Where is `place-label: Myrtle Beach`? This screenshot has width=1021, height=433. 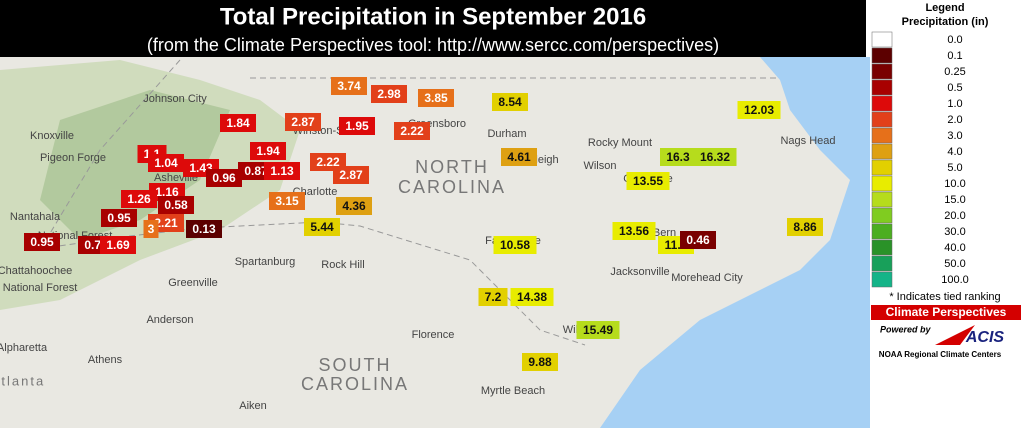 place-label: Myrtle Beach is located at coordinates (513, 391).